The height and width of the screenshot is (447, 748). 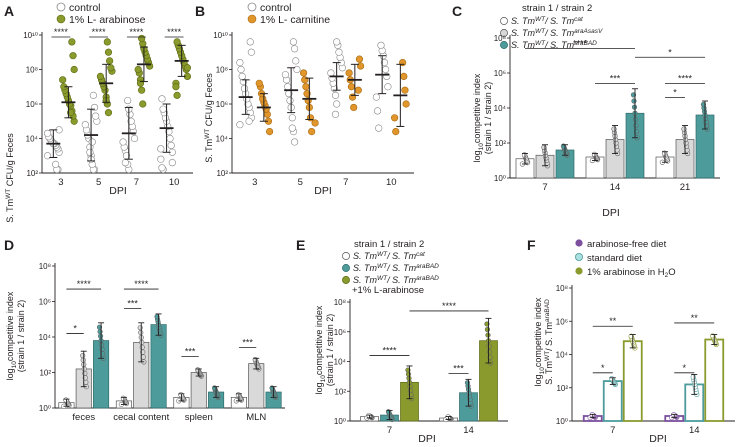 What do you see at coordinates (614, 258) in the screenshot?
I see `panel-f-legend-standard: standard diet` at bounding box center [614, 258].